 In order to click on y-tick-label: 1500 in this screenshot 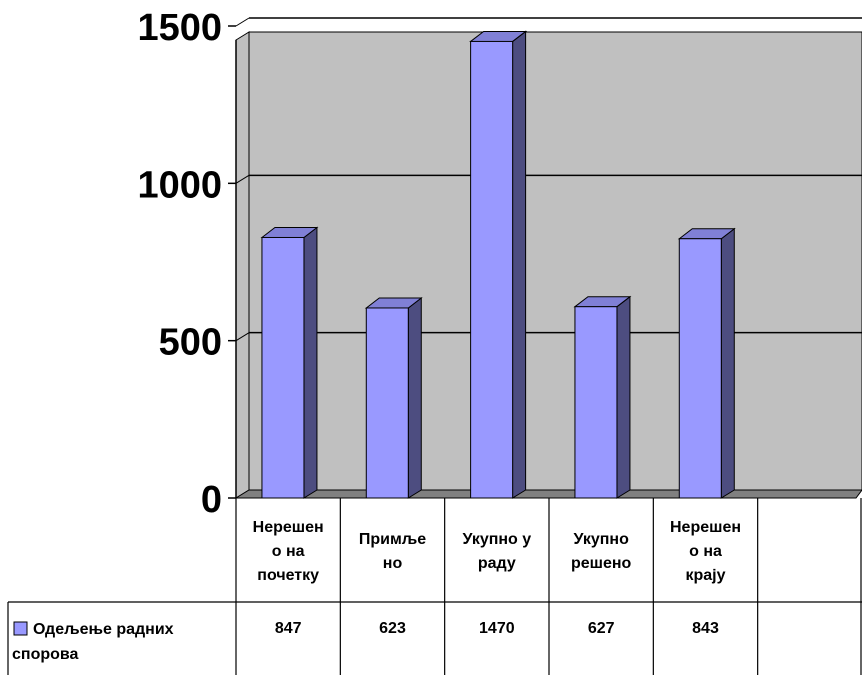, I will do `click(179, 28)`.